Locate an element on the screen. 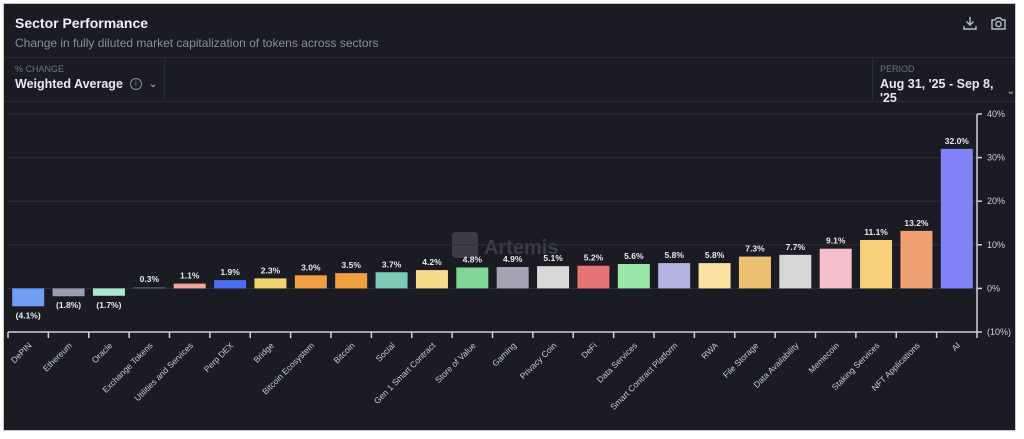  data-label: 5.2% is located at coordinates (594, 258).